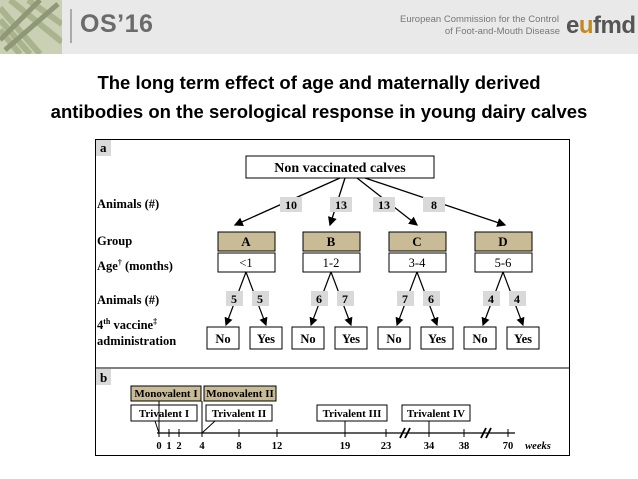 The width and height of the screenshot is (638, 479). What do you see at coordinates (386, 446) in the screenshot?
I see `tick-label: 23` at bounding box center [386, 446].